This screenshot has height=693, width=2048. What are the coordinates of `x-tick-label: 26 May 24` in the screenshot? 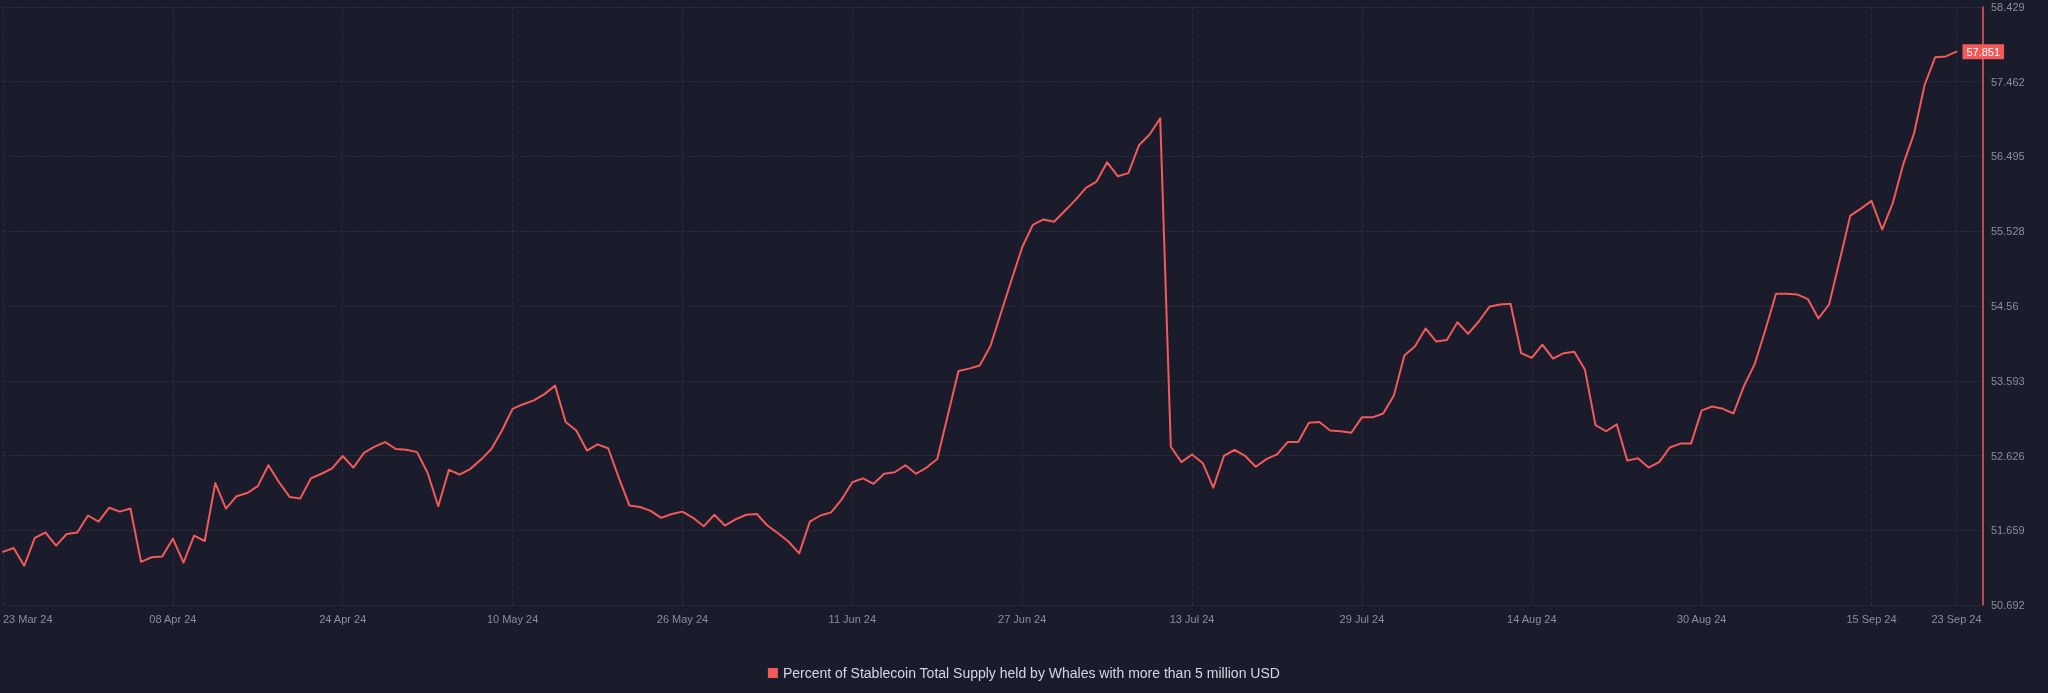 It's located at (682, 618).